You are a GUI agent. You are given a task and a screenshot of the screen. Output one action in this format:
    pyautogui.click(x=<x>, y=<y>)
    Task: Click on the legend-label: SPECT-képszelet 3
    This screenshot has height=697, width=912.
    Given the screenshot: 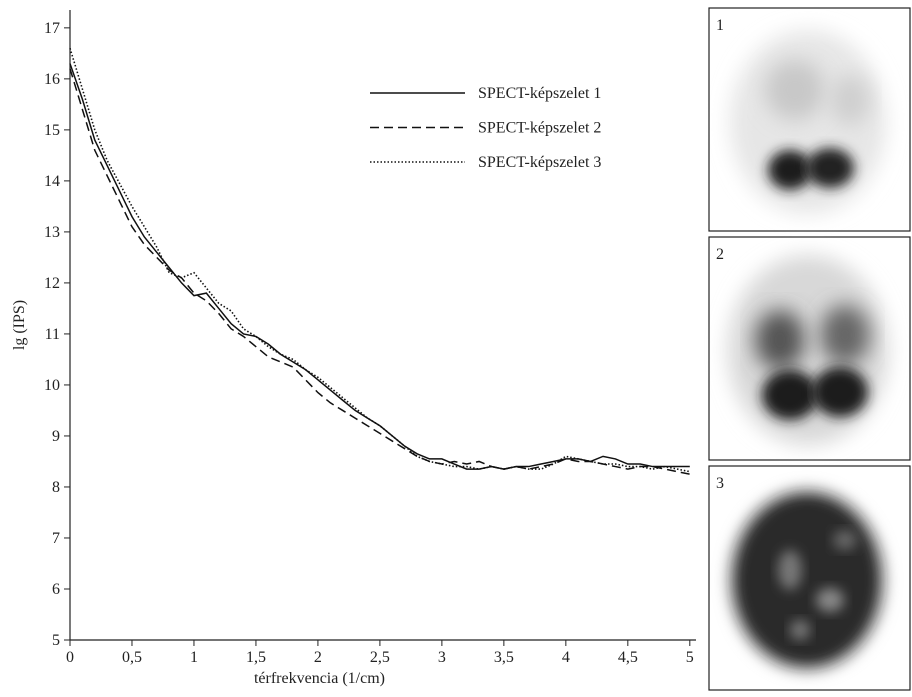 What is the action you would take?
    pyautogui.click(x=539, y=162)
    